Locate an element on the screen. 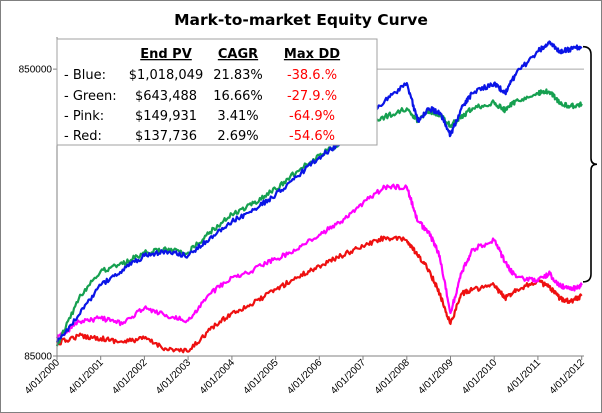  legend-row-cagr: 16.66% is located at coordinates (238, 96).